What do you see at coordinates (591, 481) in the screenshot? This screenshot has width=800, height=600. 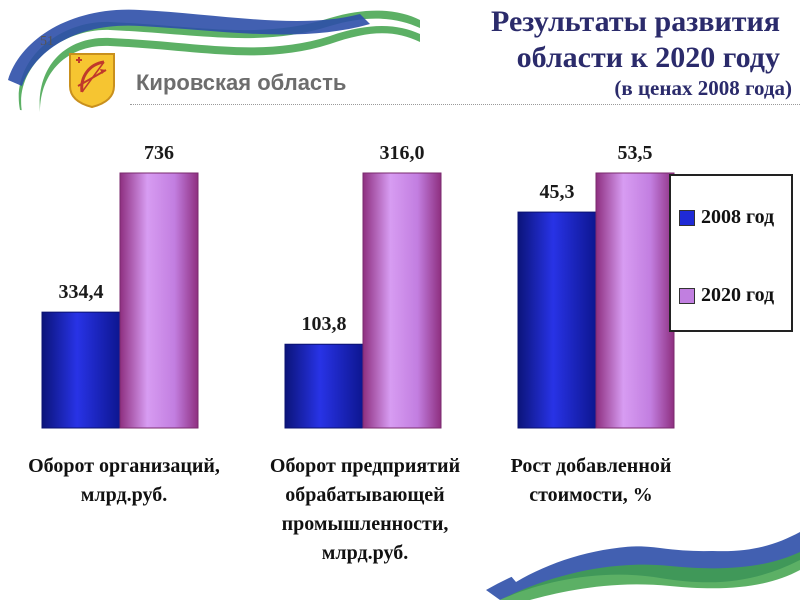 I see `category-label-3: Рост добавленной стоимости, %` at bounding box center [591, 481].